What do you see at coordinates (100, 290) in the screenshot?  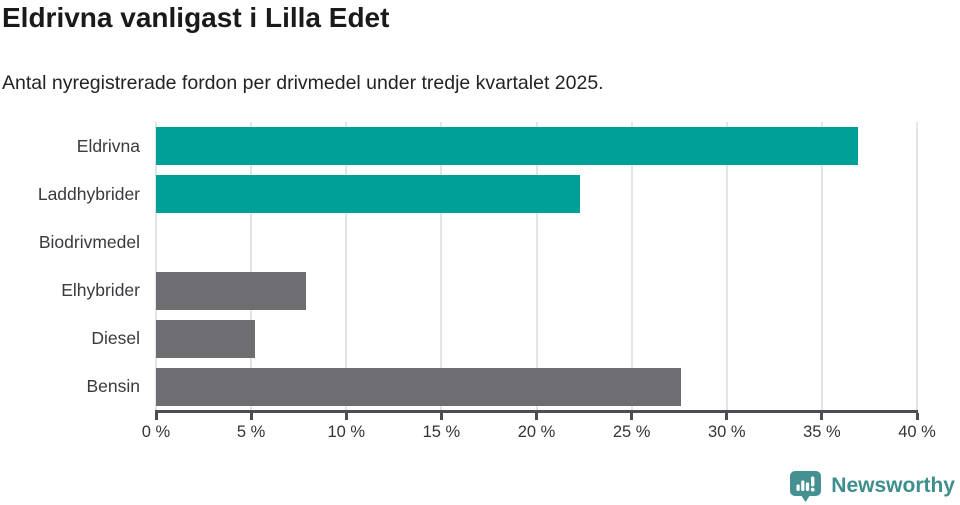 I see `category-label-elhybrider: Elhybrider` at bounding box center [100, 290].